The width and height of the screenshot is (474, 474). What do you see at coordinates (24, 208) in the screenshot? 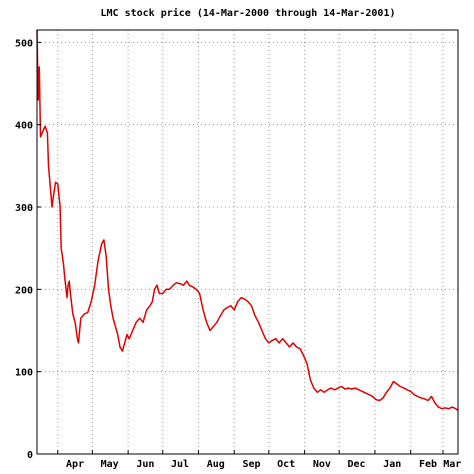
I see `y-tick-label: 300` at bounding box center [24, 208].